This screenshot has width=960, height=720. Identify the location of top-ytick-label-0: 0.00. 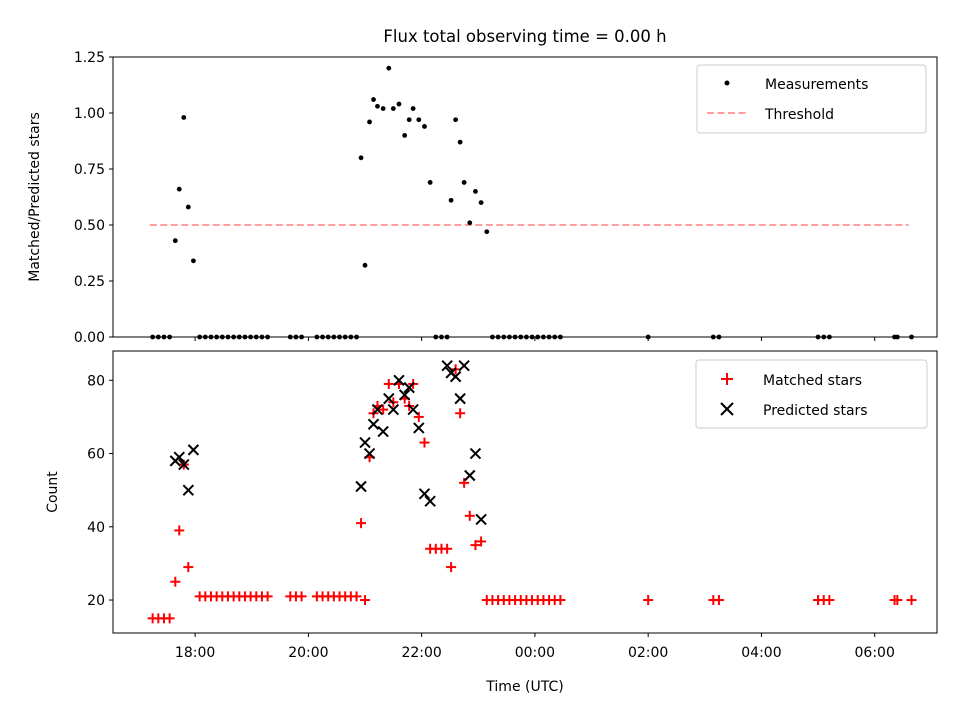
(89, 338).